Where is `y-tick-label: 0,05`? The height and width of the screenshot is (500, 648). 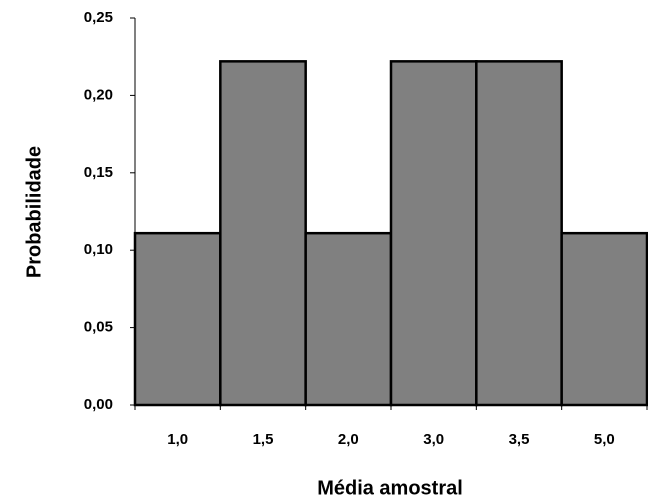 y-tick-label: 0,05 is located at coordinates (98, 327).